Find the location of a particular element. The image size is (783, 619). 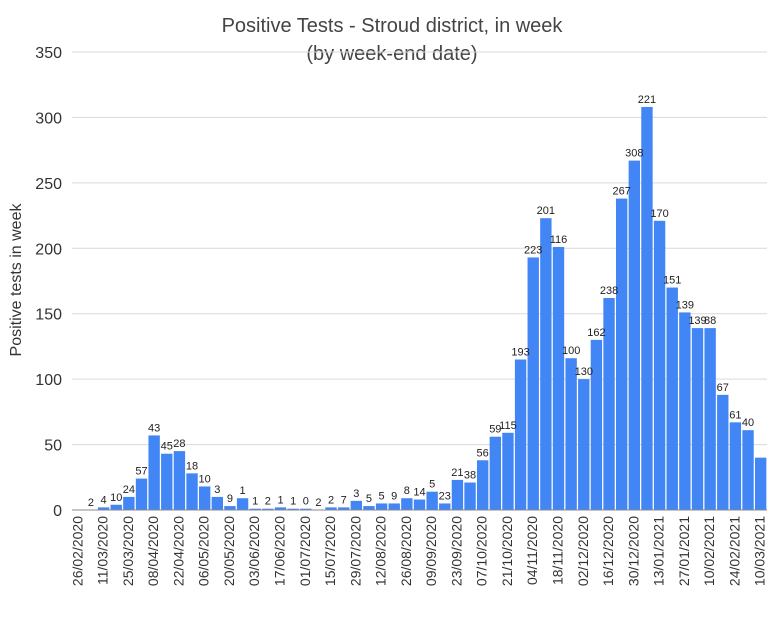

data-label: 43 is located at coordinates (154, 428).